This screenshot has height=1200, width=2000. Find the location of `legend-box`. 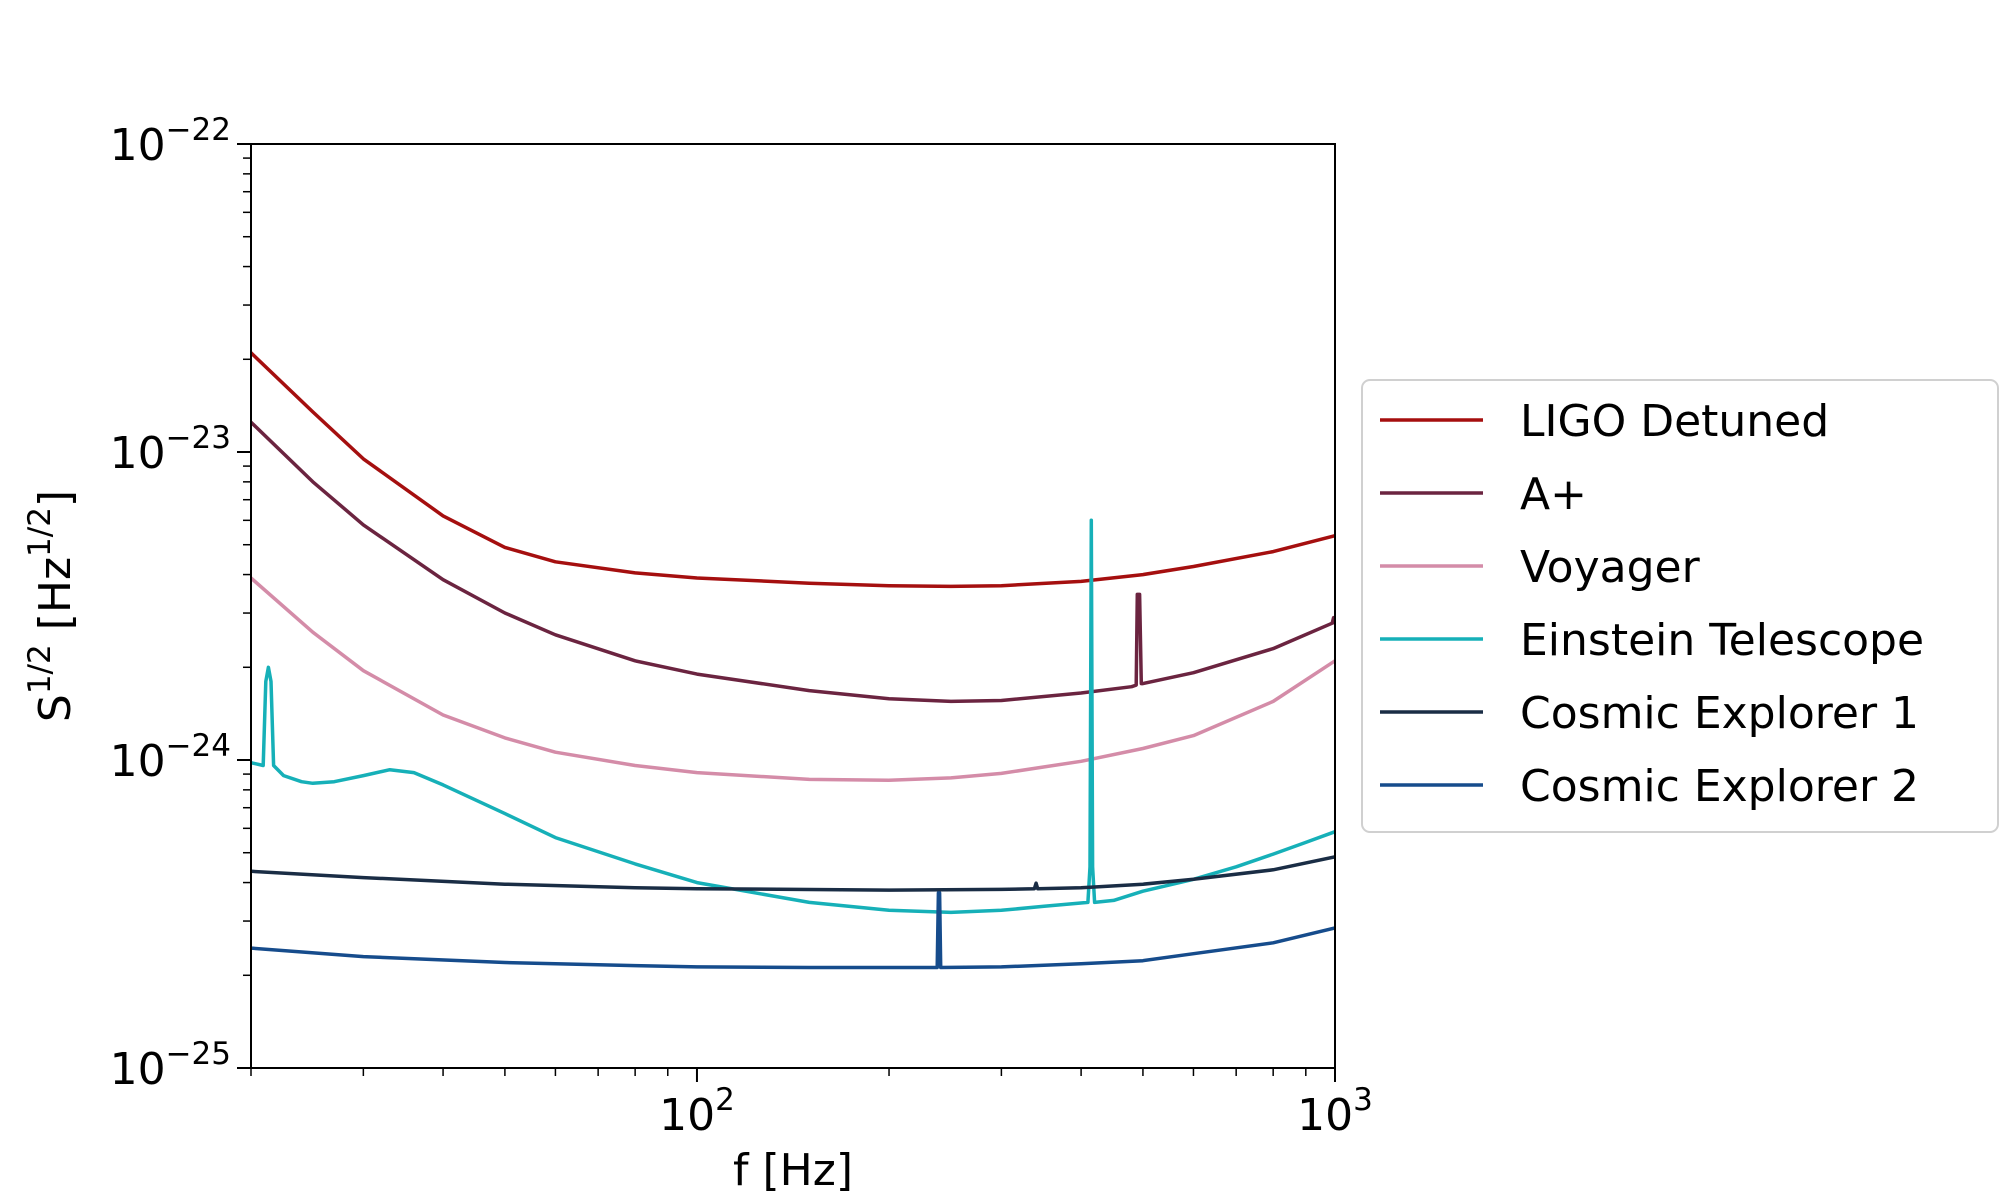

legend-box is located at coordinates (1680, 606).